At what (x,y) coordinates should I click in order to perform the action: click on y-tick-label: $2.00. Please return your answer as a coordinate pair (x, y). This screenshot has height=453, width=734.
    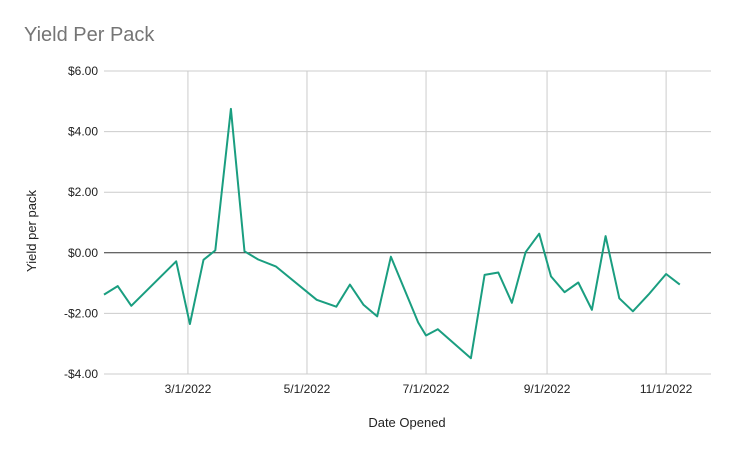
    Looking at the image, I should click on (83, 192).